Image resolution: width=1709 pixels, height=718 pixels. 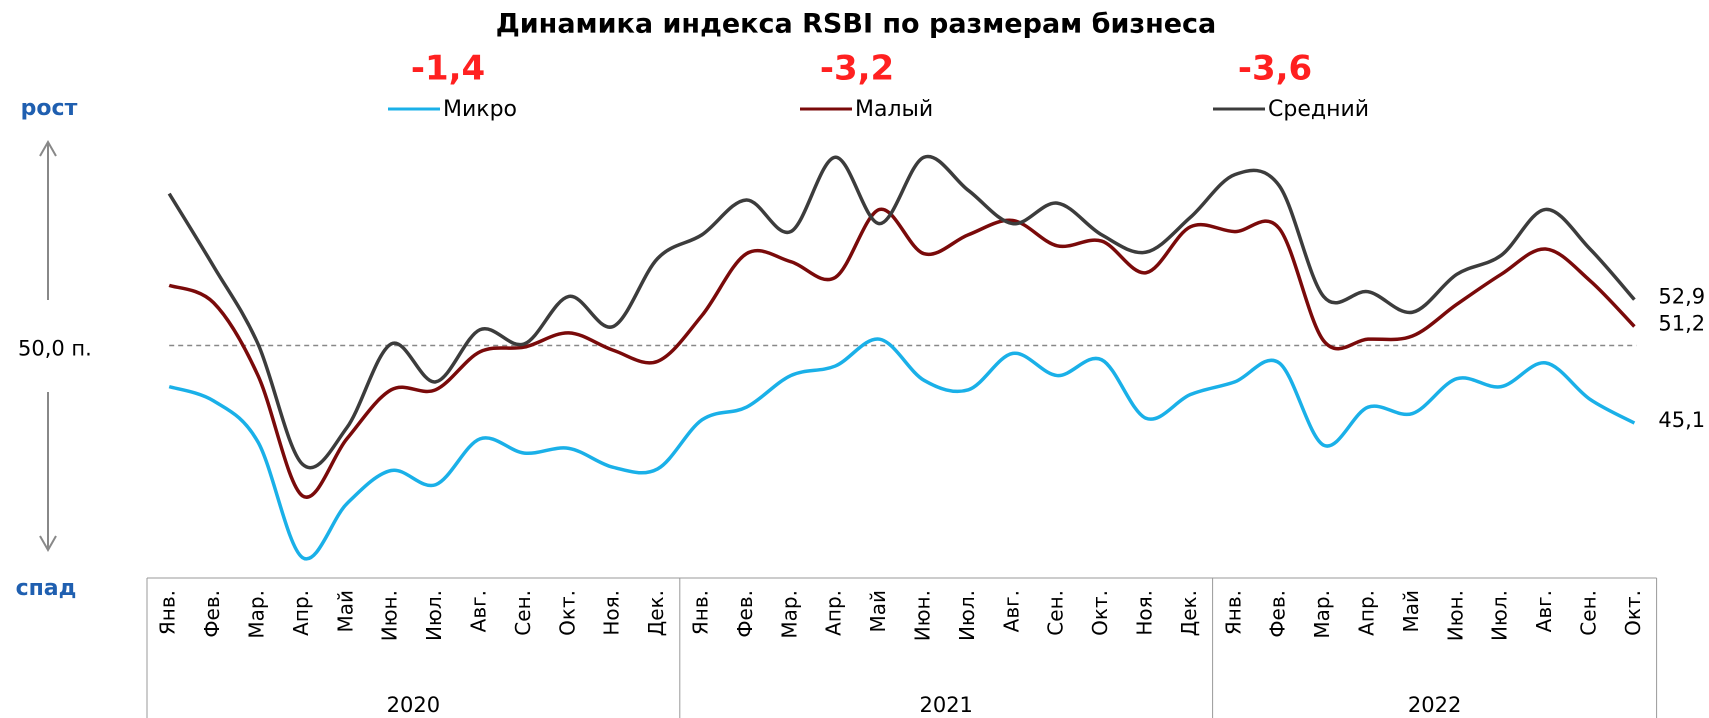 I want to click on value-label: 51,2, so click(x=1681, y=324).